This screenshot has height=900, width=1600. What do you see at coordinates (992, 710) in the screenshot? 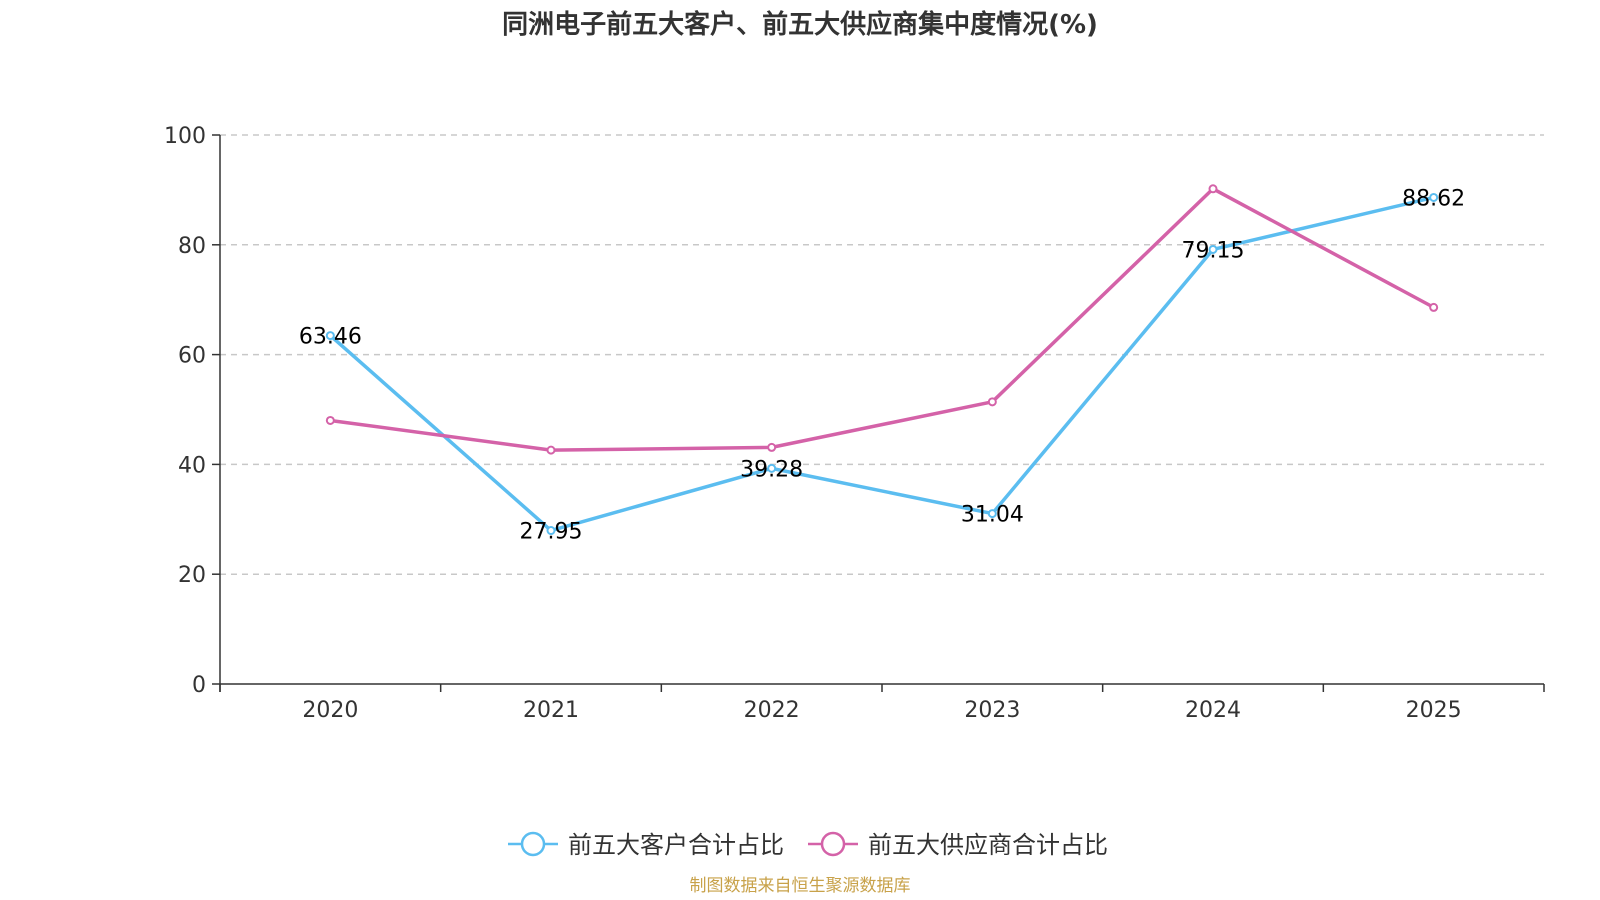
I see `x-tick-label: 2023` at bounding box center [992, 710].